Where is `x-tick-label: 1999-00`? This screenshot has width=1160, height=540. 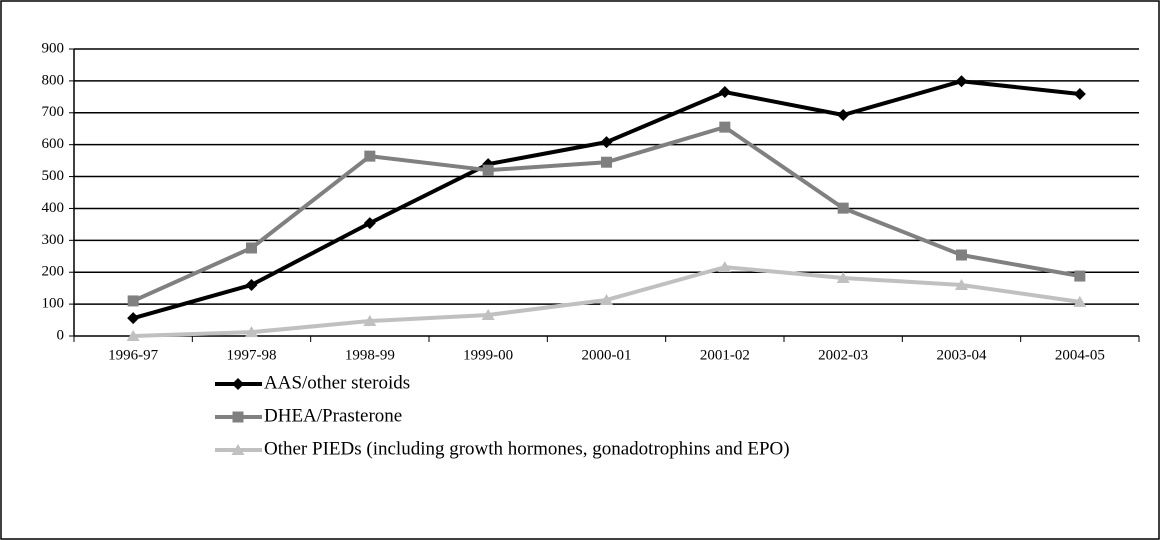 x-tick-label: 1999-00 is located at coordinates (488, 355).